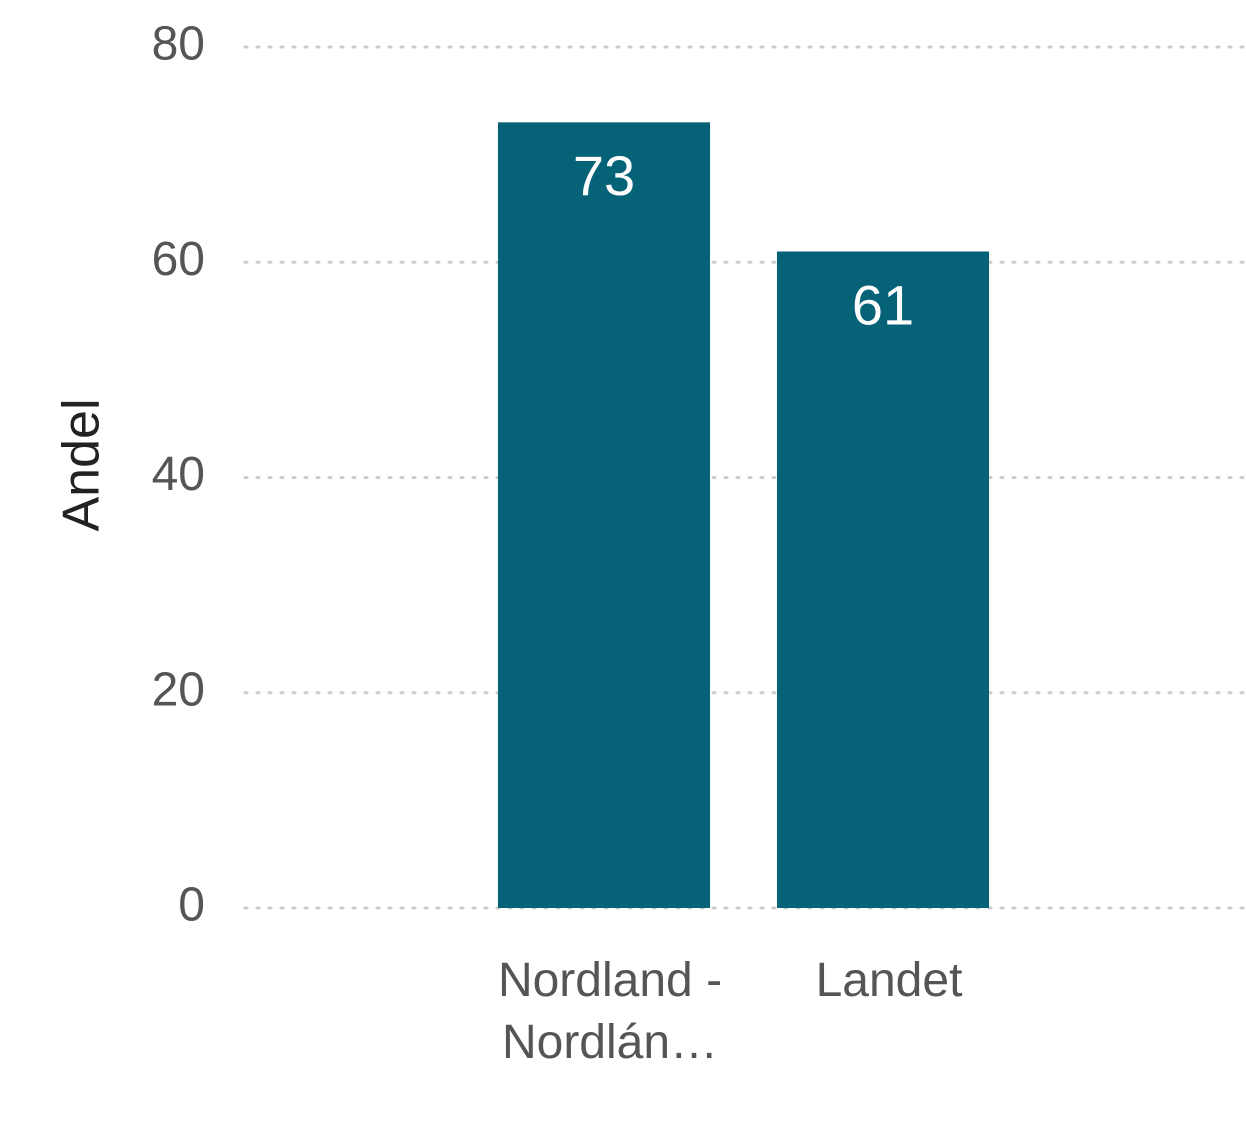 The image size is (1246, 1125). Describe the element at coordinates (178, 474) in the screenshot. I see `y-tick-label: 40` at that location.